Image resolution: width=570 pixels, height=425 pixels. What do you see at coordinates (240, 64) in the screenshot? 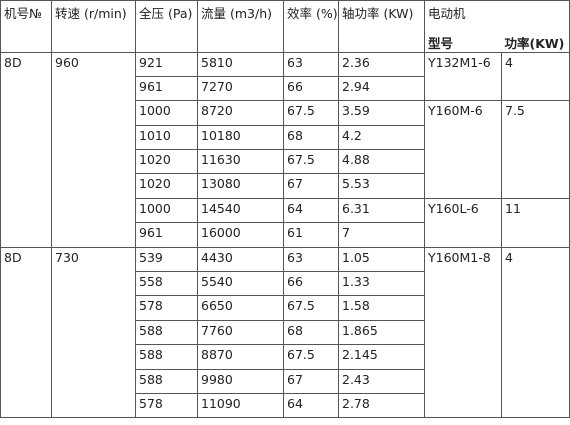
I see `table-cell: 5810` at bounding box center [240, 64].